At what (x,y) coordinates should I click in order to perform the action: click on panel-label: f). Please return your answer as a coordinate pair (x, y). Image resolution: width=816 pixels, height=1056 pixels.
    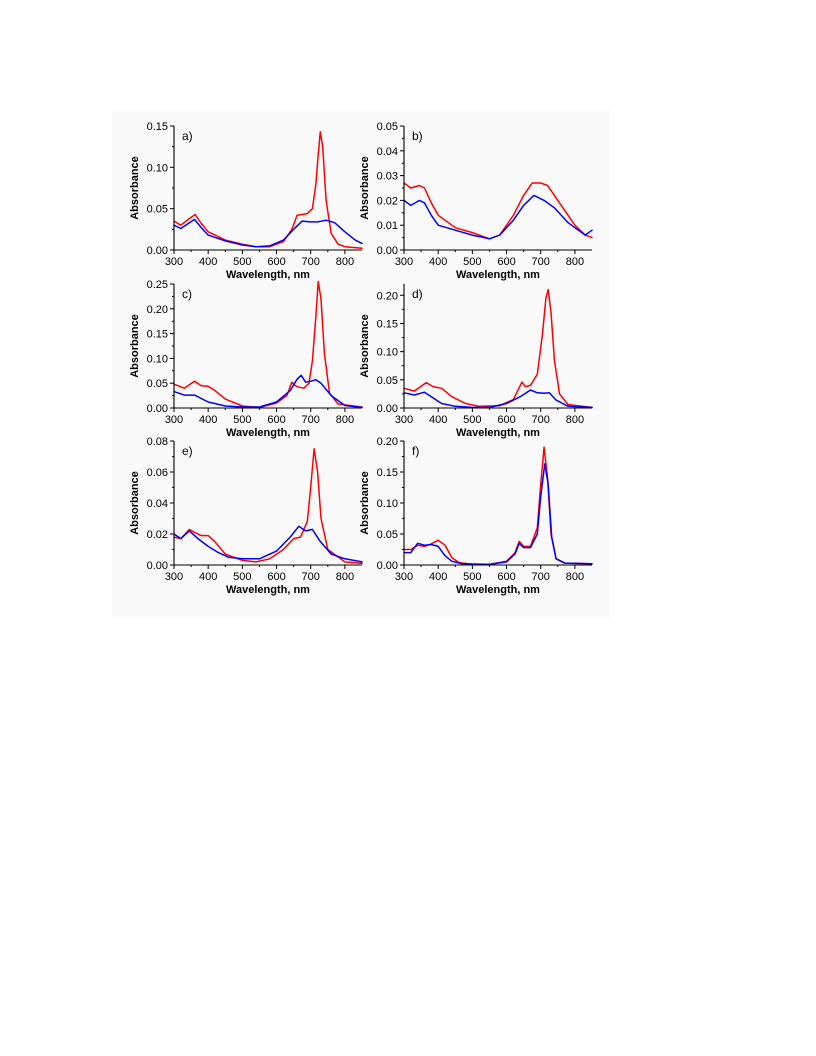
    Looking at the image, I should click on (415, 451).